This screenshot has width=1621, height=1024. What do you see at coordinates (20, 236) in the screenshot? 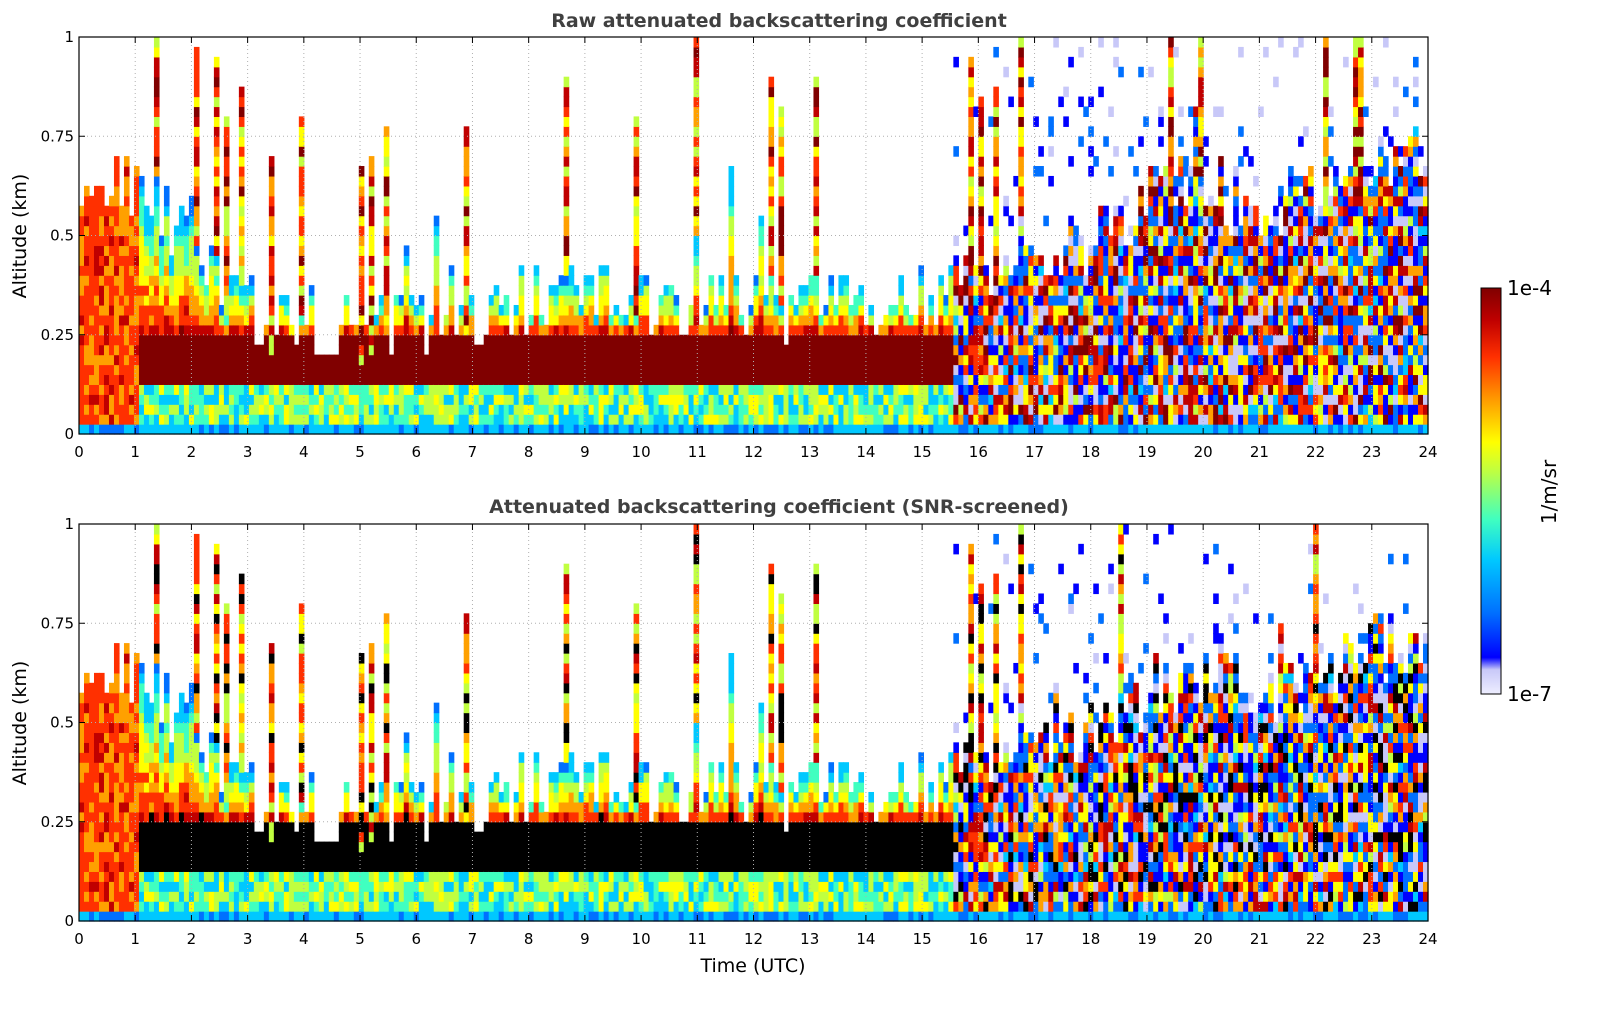
I see `panel-raw-y-axis-label: Altitude (km)` at bounding box center [20, 236].